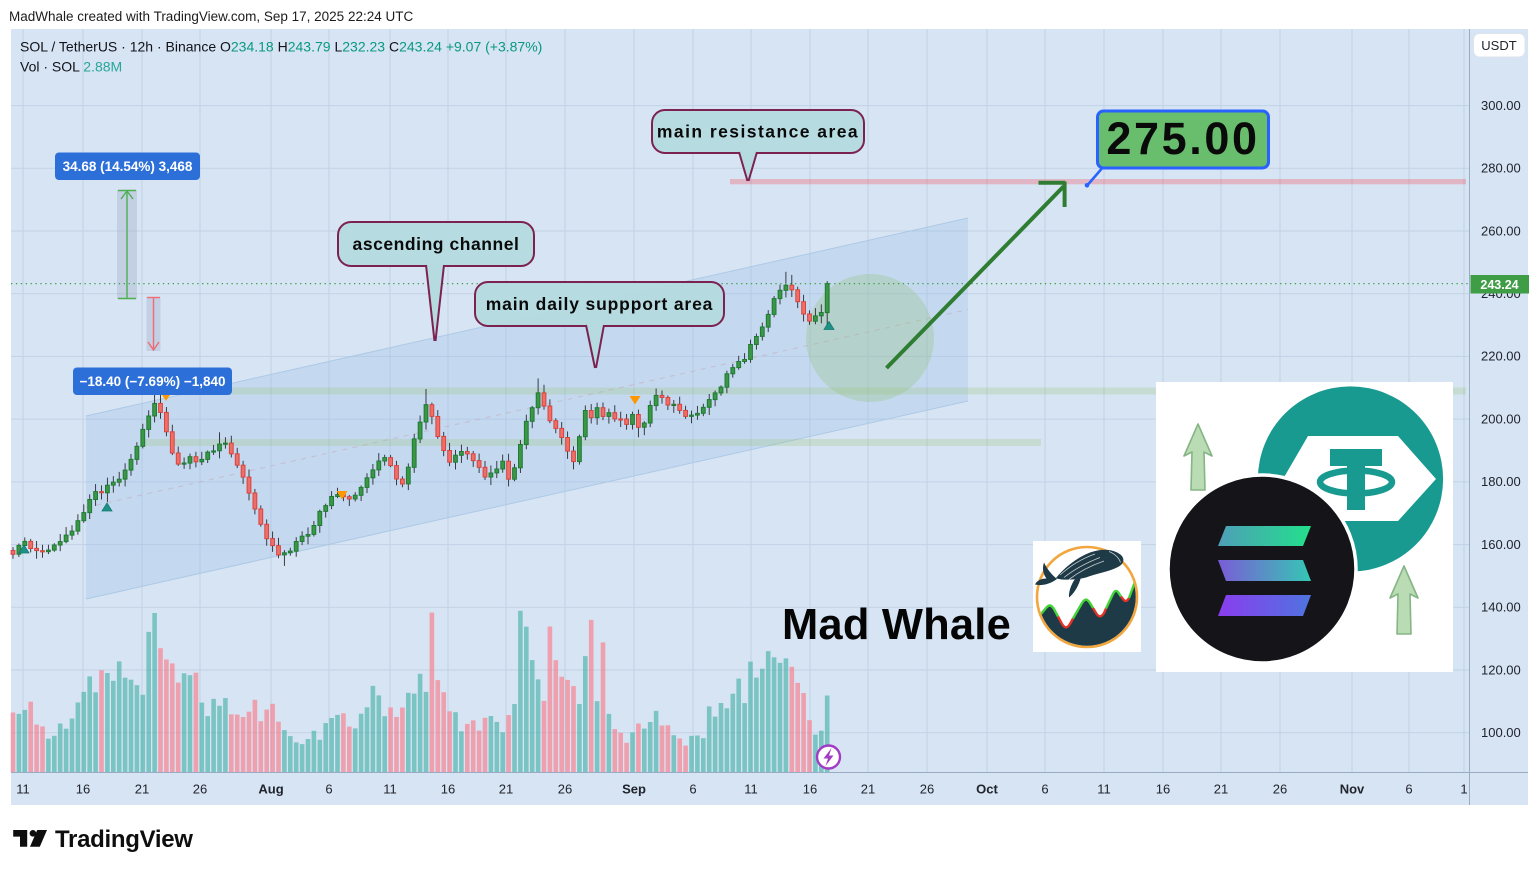 The image size is (1540, 873). I want to click on svg-text: 120.00, so click(1501, 669).